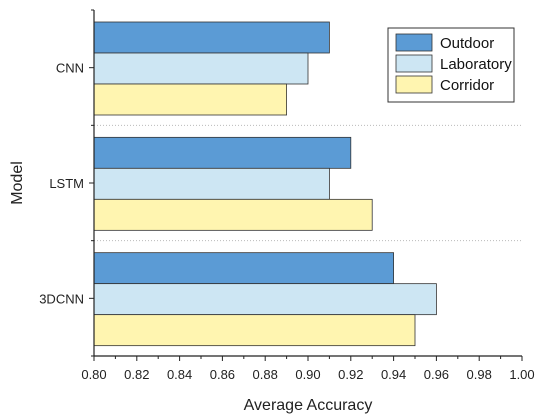  I want to click on legend-label-corridor: Corridor, so click(467, 85).